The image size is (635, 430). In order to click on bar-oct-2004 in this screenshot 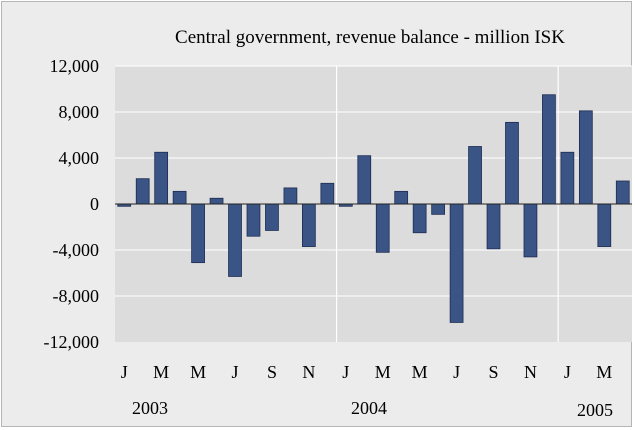, I will do `click(512, 163)`.